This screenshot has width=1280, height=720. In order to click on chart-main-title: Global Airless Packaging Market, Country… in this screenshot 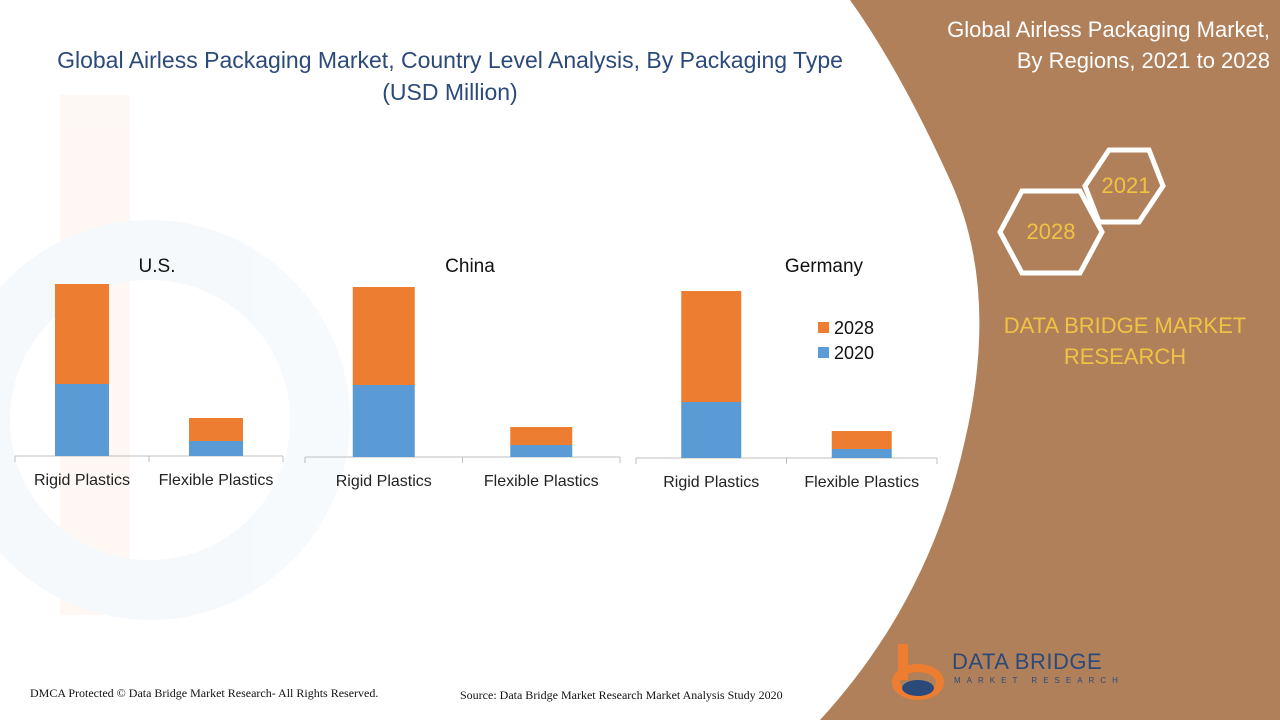, I will do `click(450, 76)`.